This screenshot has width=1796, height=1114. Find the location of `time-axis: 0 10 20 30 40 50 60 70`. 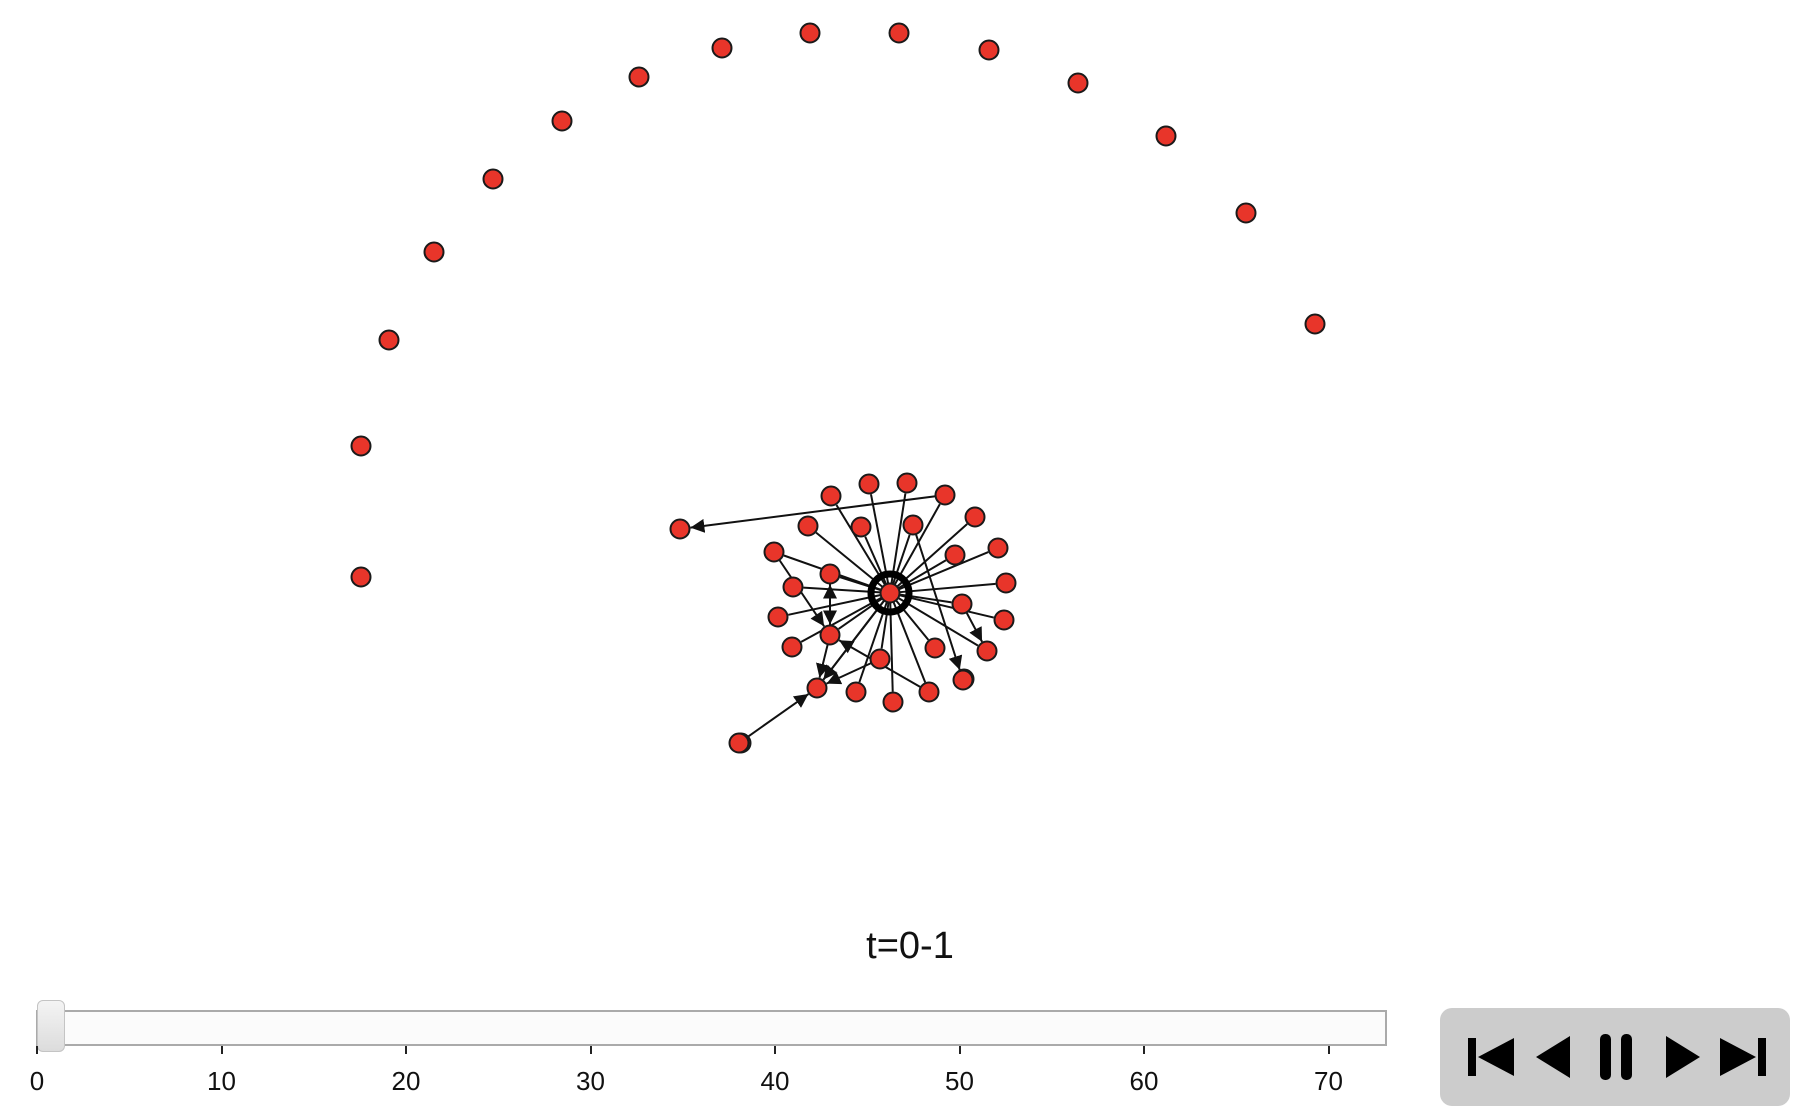

time-axis: 0 10 20 30 40 50 60 70 is located at coordinates (700, 1080).